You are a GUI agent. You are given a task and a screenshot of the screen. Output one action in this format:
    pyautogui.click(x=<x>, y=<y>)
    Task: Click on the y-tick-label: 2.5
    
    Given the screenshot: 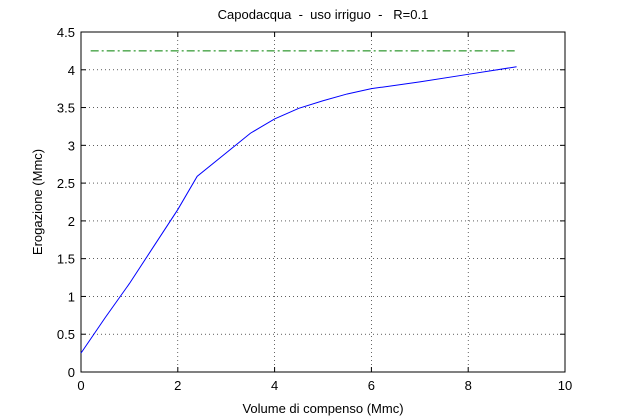 What is the action you would take?
    pyautogui.click(x=66, y=183)
    